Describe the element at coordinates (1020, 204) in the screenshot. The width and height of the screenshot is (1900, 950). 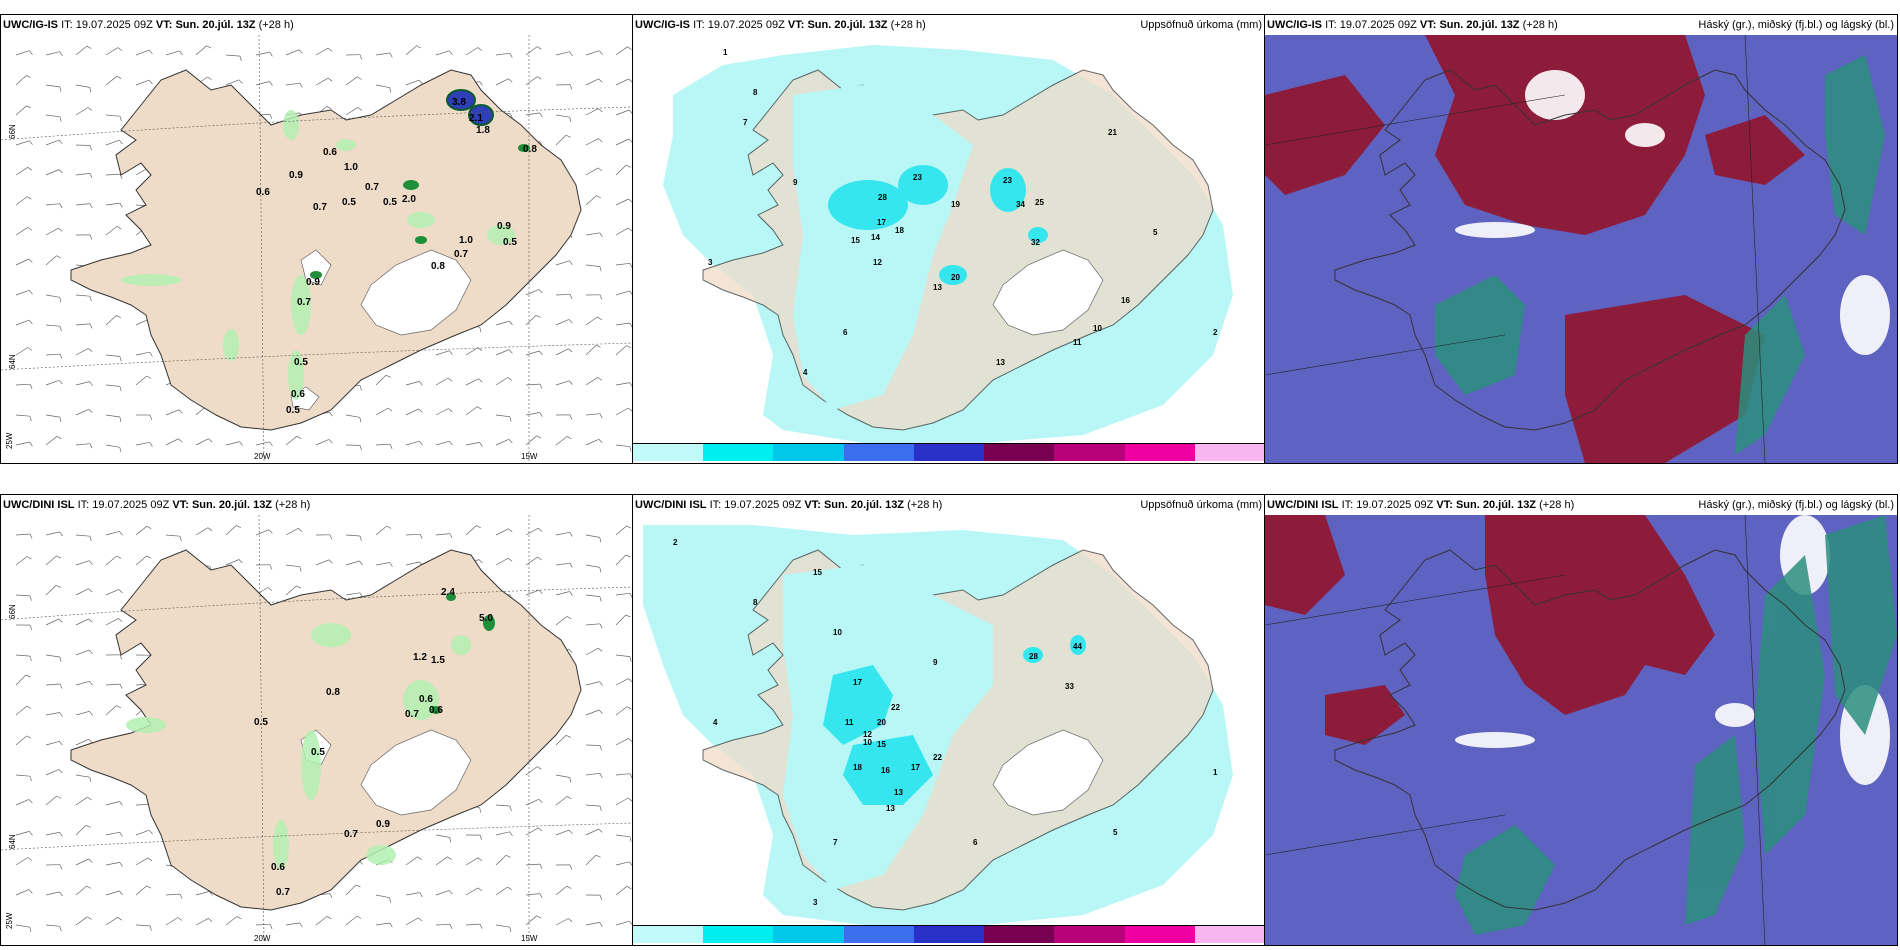
I see `value-label: 34` at that location.